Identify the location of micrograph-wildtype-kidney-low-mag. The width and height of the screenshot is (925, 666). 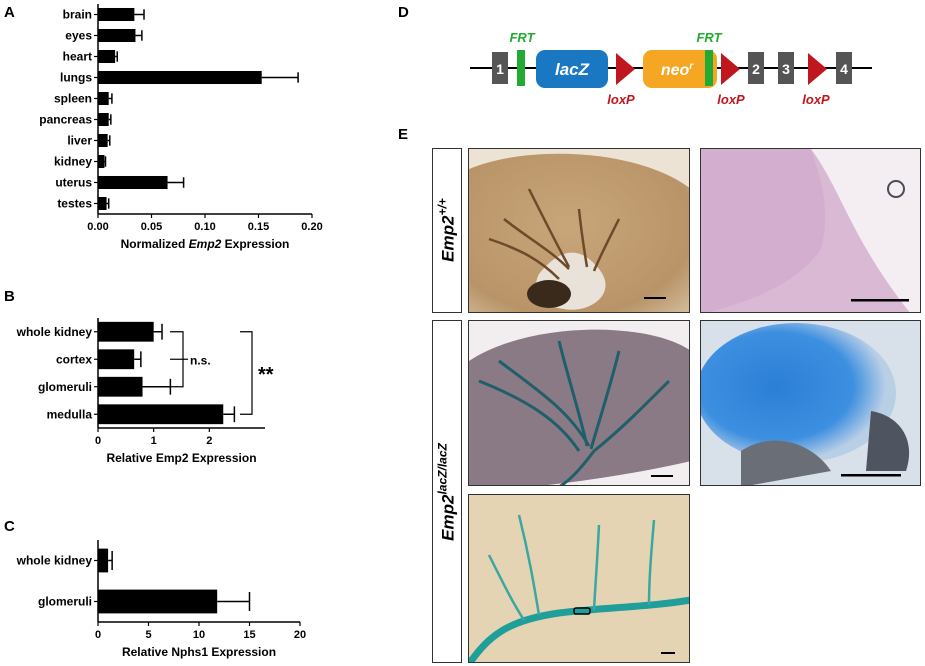
(579, 230).